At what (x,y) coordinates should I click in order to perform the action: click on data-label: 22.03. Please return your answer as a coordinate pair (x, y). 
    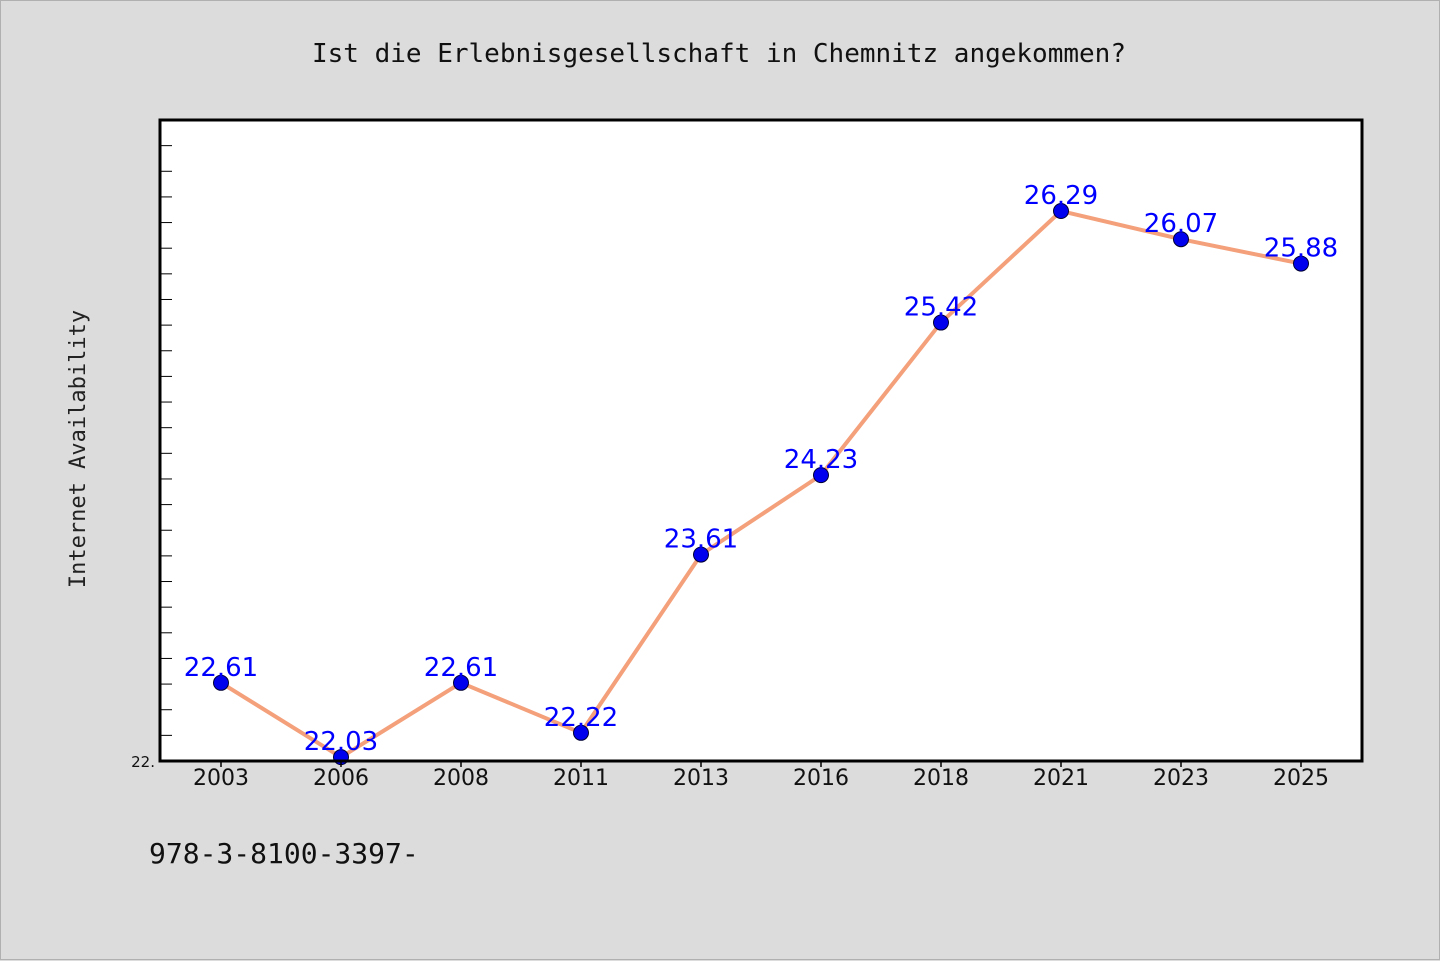
    Looking at the image, I should click on (341, 742).